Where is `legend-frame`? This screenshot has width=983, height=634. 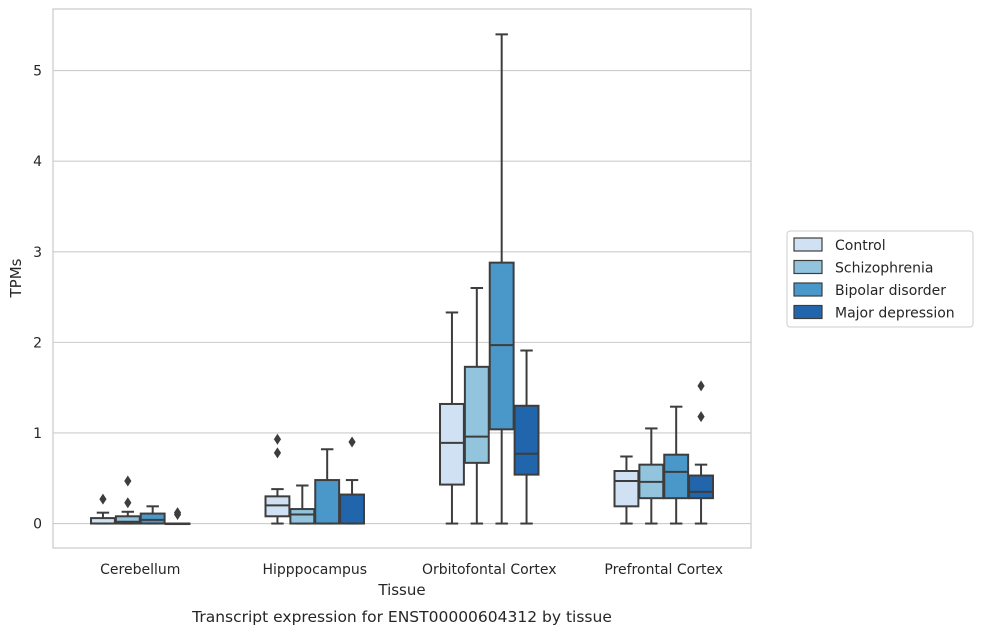 legend-frame is located at coordinates (880, 279).